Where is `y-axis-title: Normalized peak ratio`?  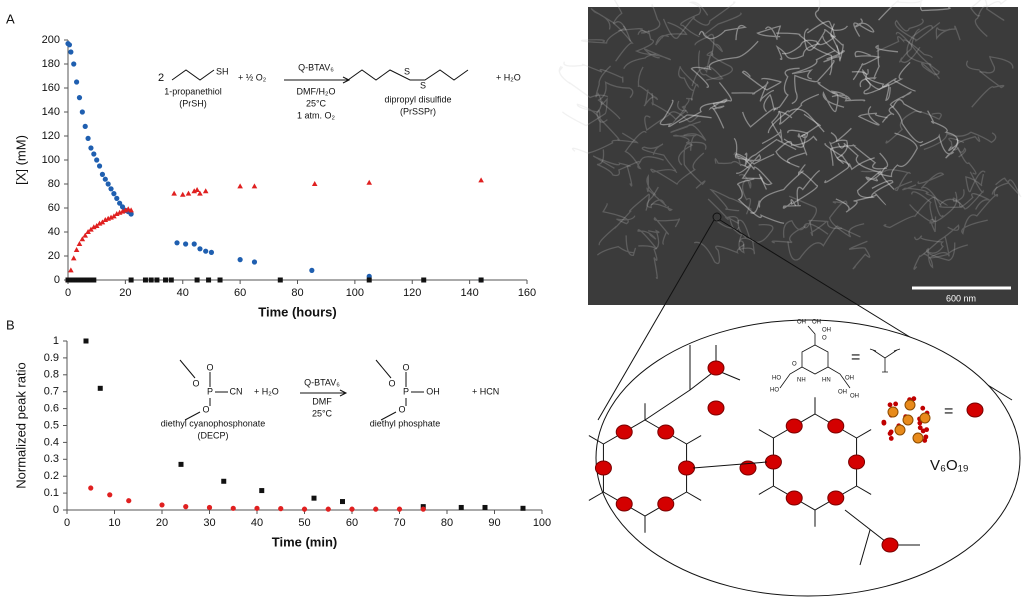
y-axis-title: Normalized peak ratio is located at coordinates (20, 425).